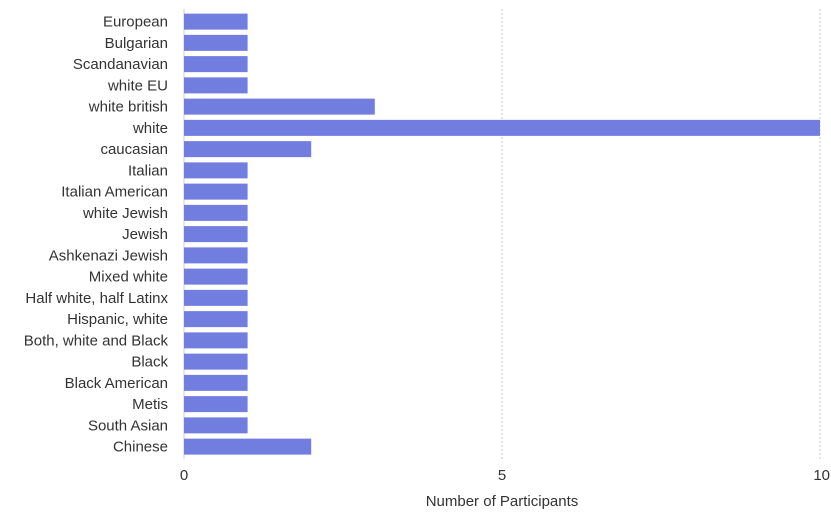 The image size is (831, 521). What do you see at coordinates (108, 255) in the screenshot?
I see `category-label: Ashkenazi Jewish` at bounding box center [108, 255].